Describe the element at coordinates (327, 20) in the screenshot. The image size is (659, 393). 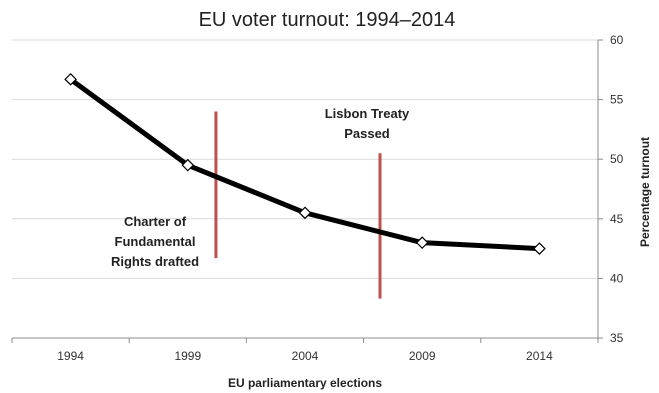
I see `chart-title: EU voter turnout: 1994–2014` at that location.